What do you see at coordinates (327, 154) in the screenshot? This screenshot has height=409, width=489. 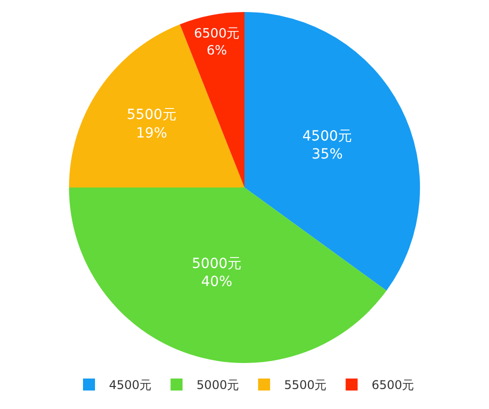 I see `data-label: 35%` at bounding box center [327, 154].